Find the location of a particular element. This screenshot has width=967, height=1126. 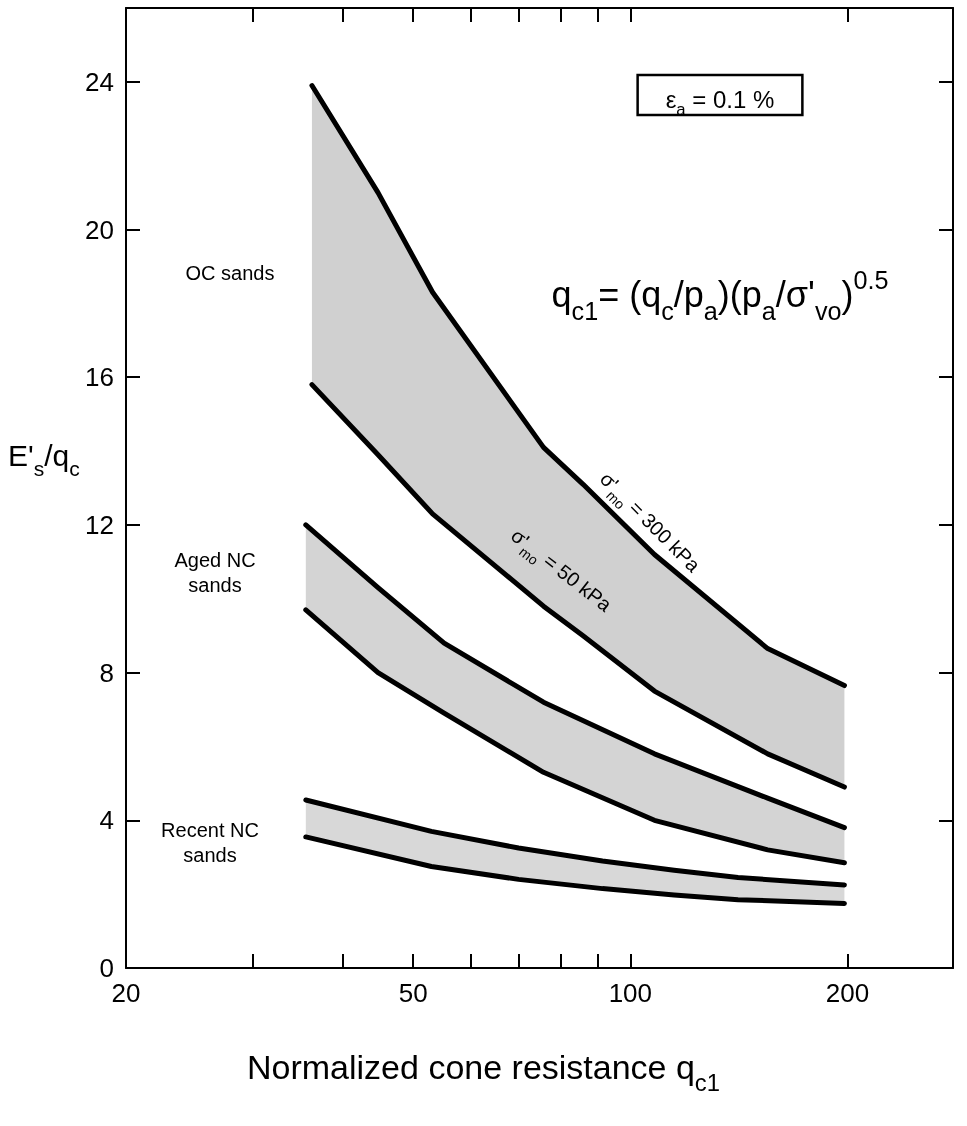

x-tick-label: 100 is located at coordinates (630, 993).